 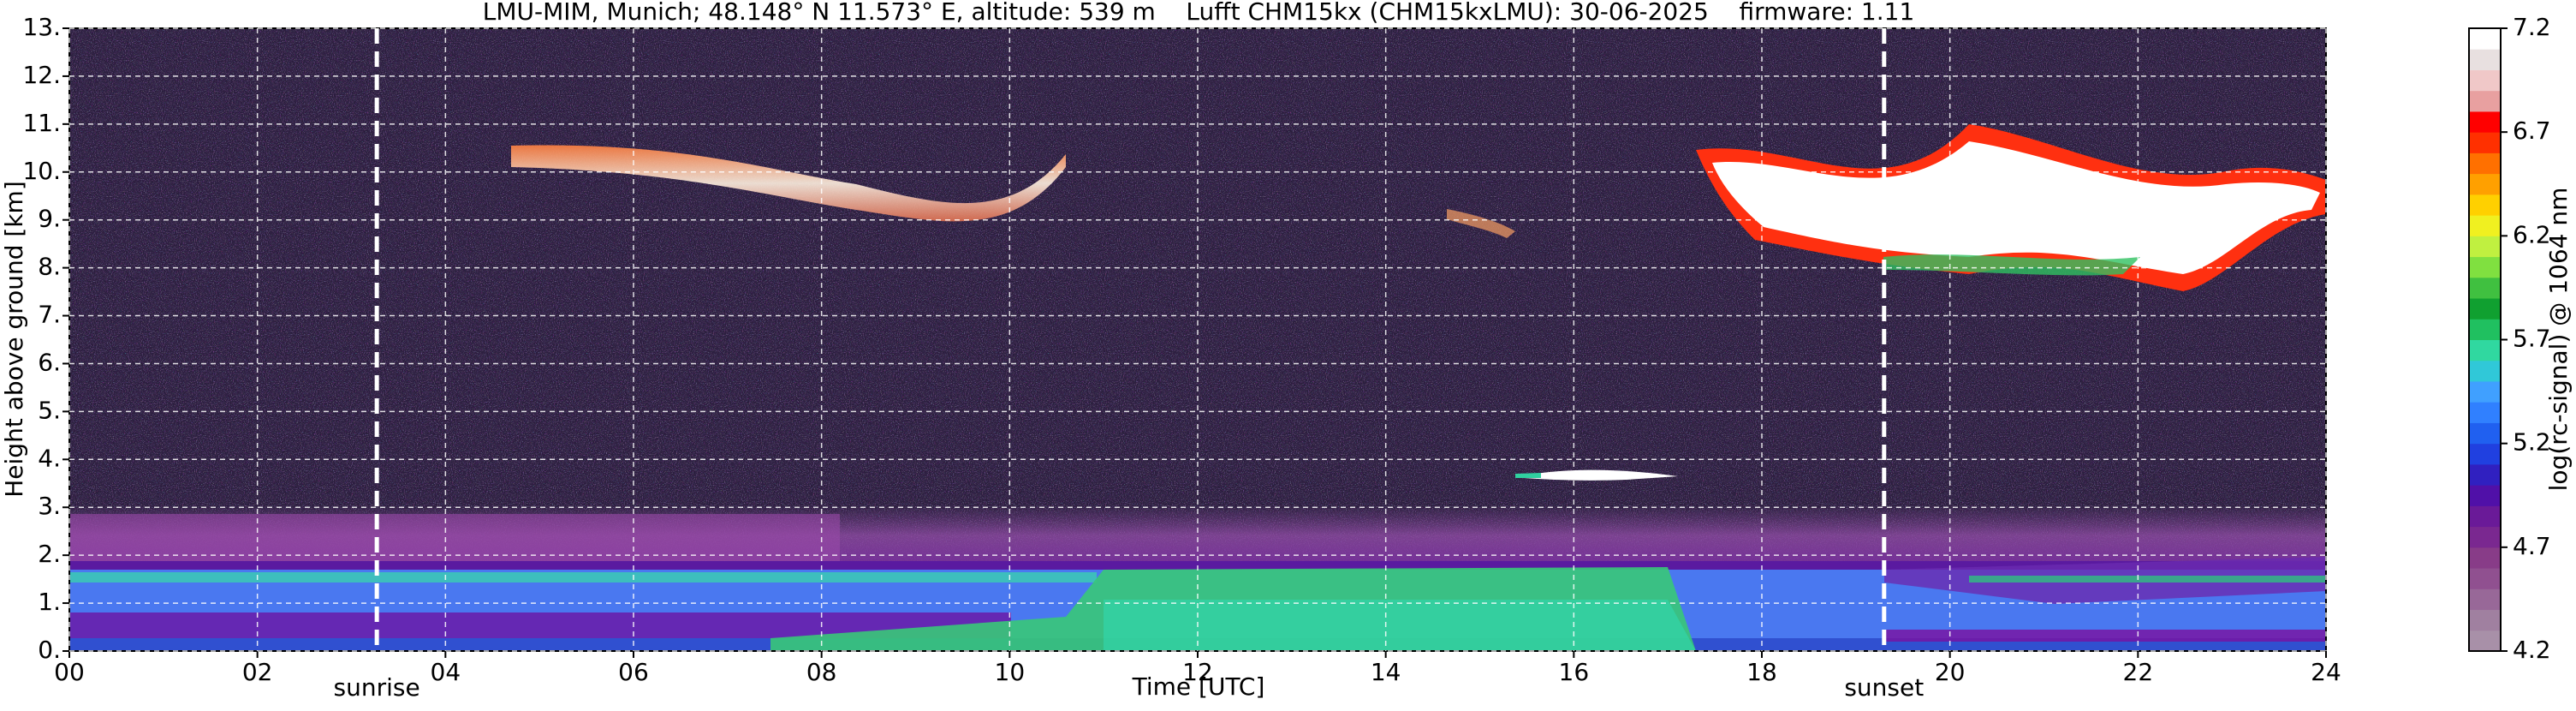 I want to click on y-tick-label: 7., so click(x=49, y=315).